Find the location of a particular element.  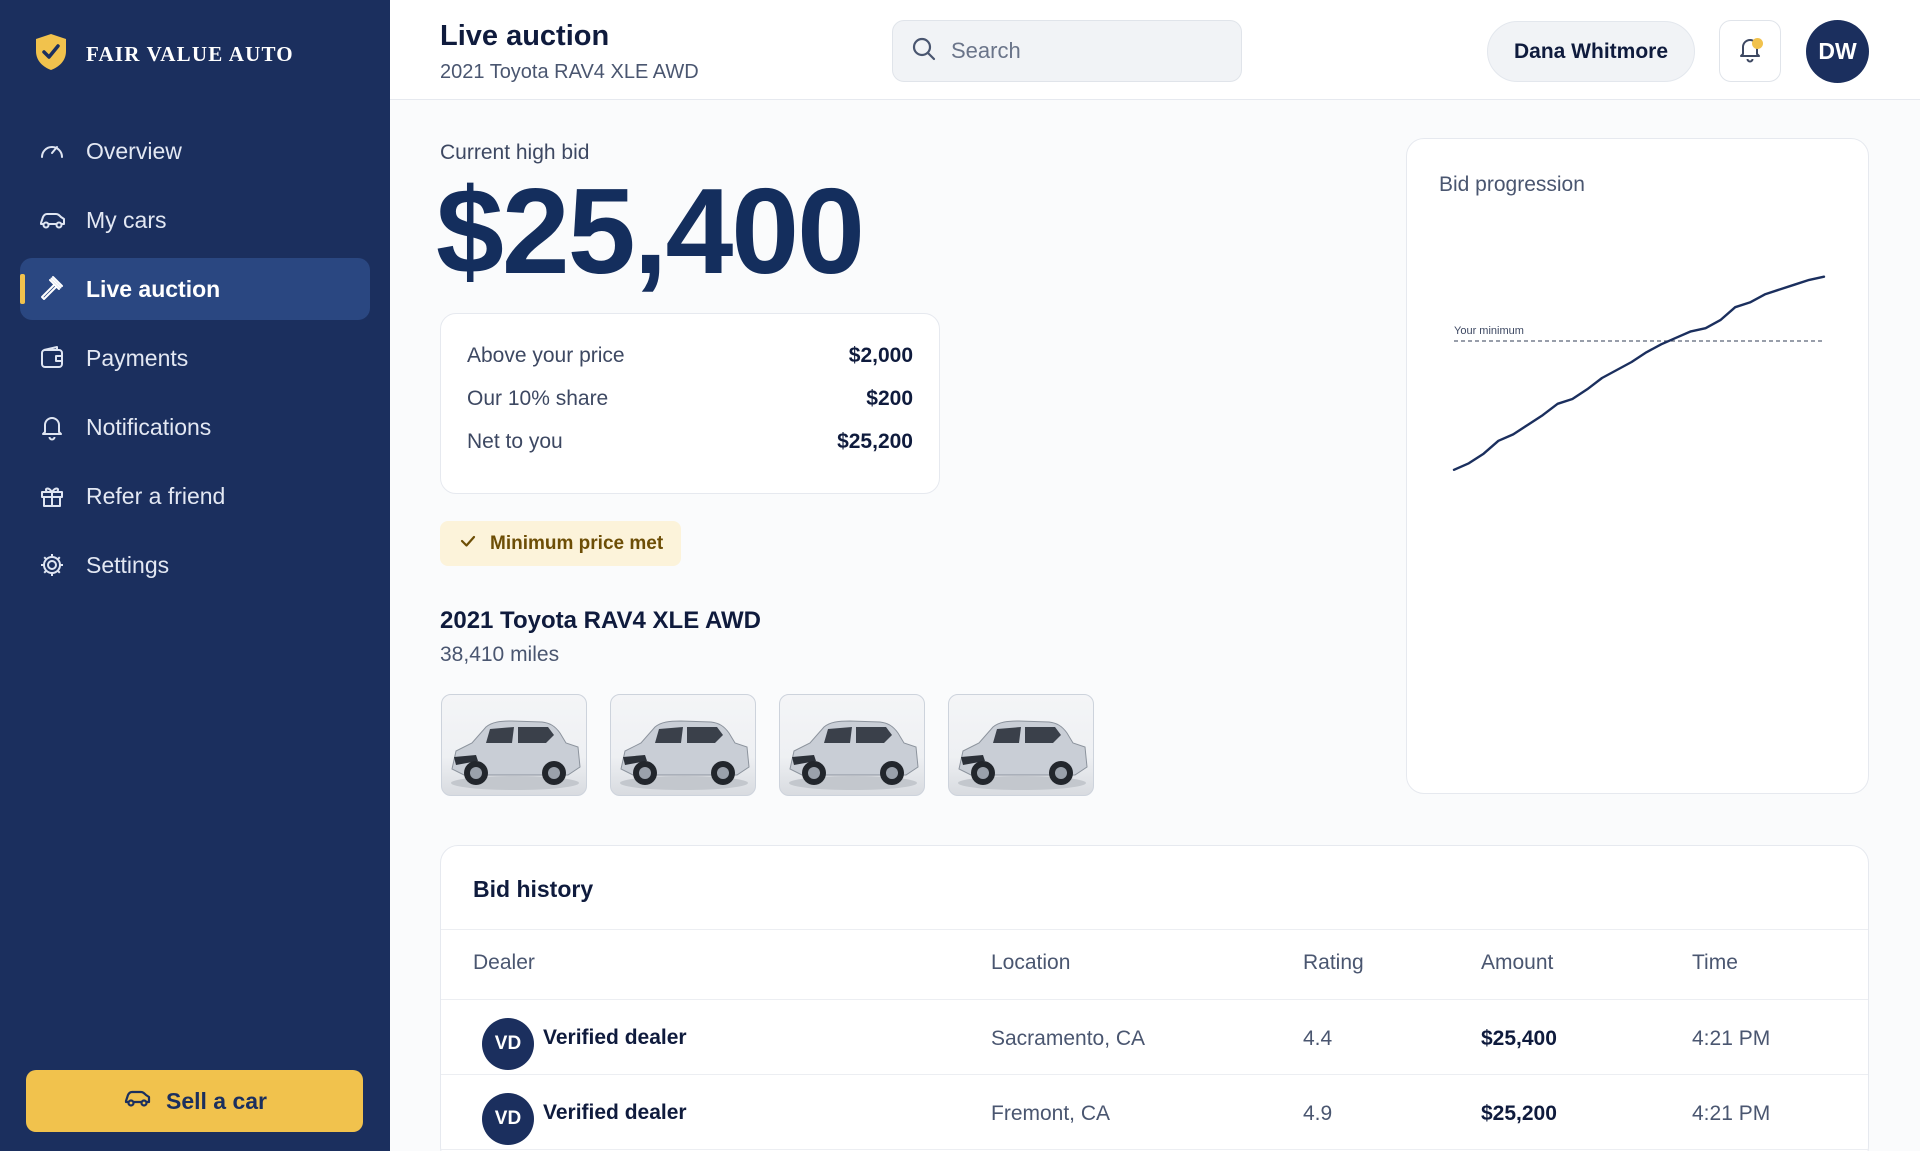

gift-icon is located at coordinates (52, 496).